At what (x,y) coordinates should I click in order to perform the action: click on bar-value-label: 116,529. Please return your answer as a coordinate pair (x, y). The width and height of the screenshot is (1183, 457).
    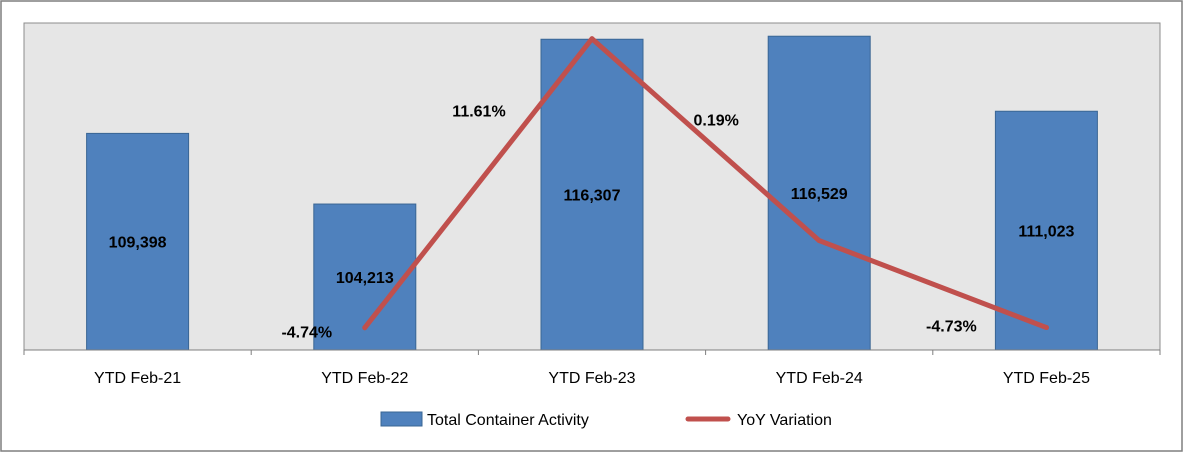
    Looking at the image, I should click on (819, 194).